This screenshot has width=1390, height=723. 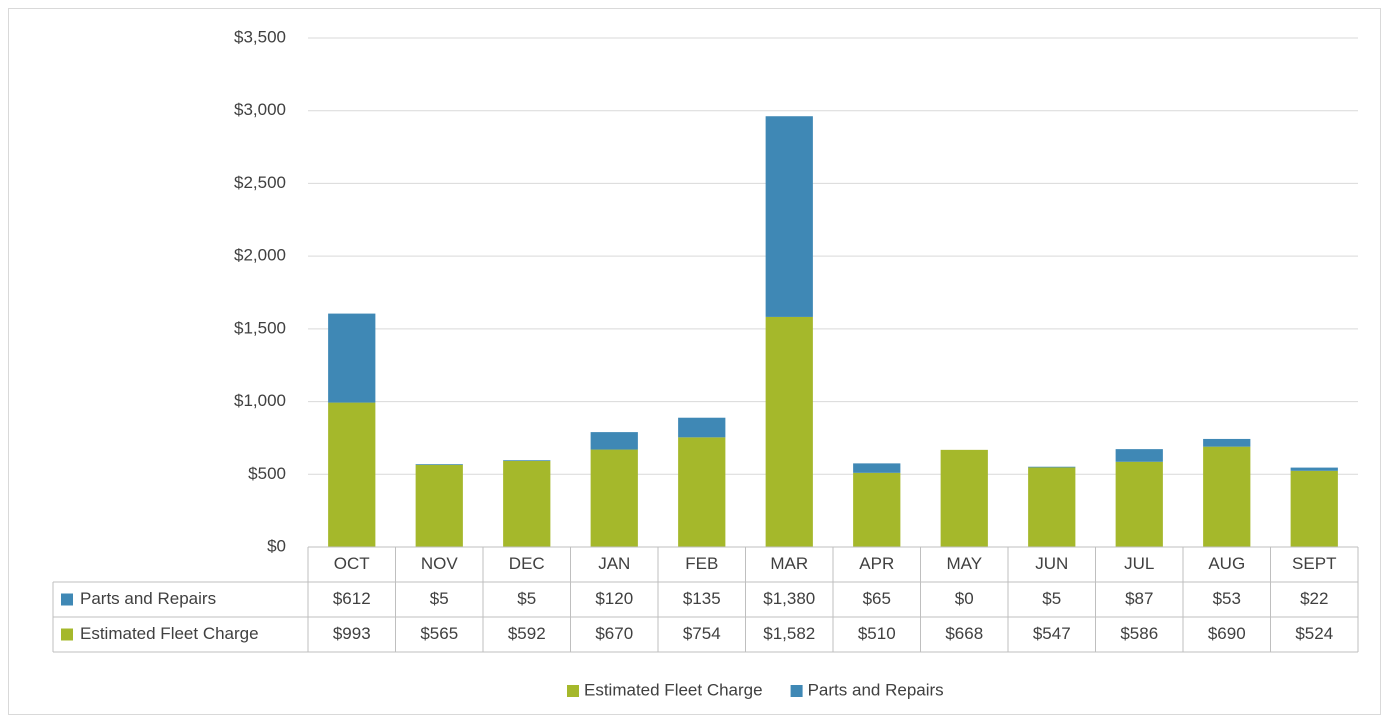 What do you see at coordinates (1314, 633) in the screenshot?
I see `table-cell: $524` at bounding box center [1314, 633].